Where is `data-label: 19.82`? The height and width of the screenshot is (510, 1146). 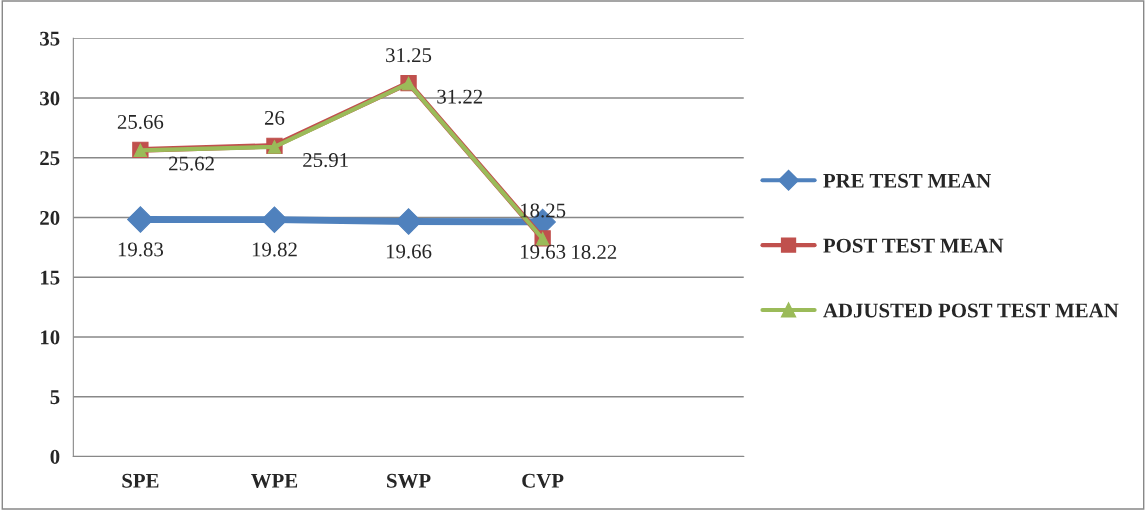
data-label: 19.82 is located at coordinates (274, 249).